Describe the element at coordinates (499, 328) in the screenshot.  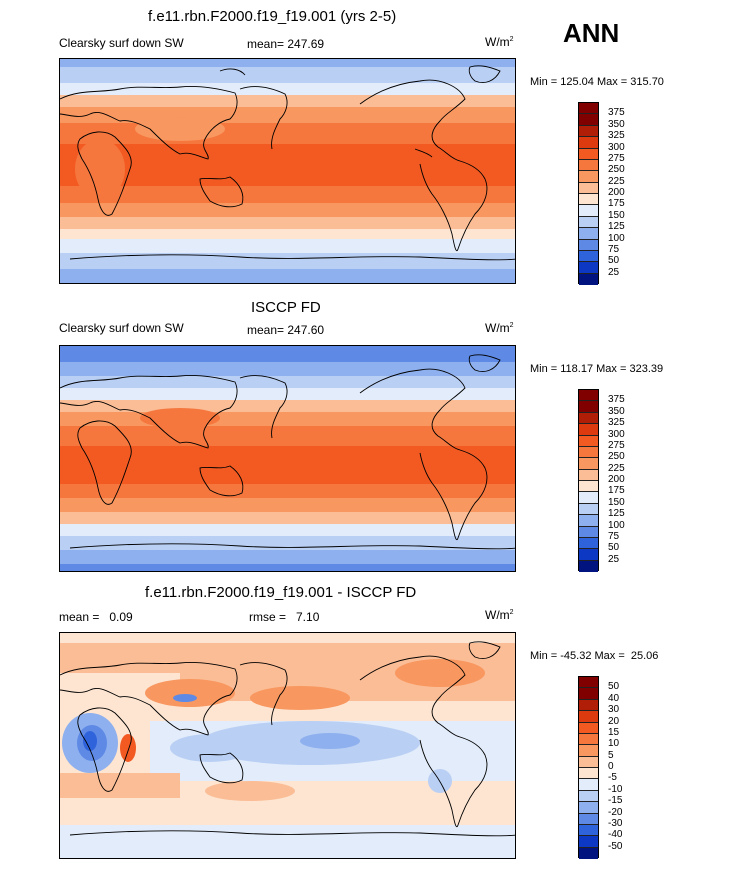
I see `panel2-units: W/m2` at that location.